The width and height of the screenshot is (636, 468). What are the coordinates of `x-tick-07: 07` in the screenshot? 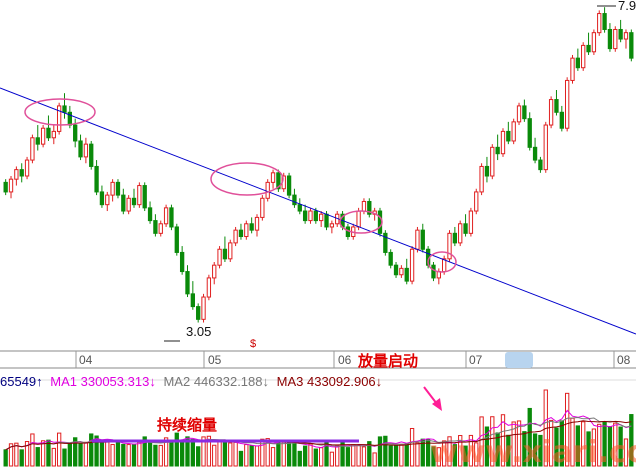 It's located at (476, 360).